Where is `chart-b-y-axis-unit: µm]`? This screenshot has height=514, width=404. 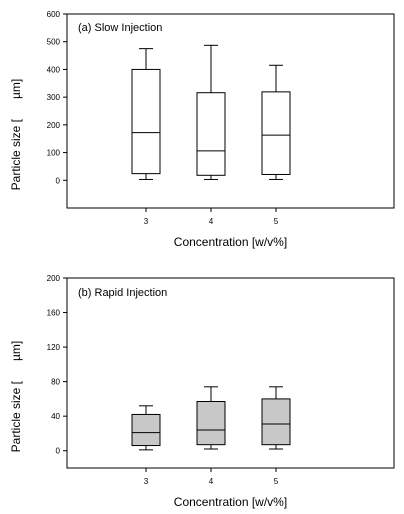 chart-b-y-axis-unit: µm] is located at coordinates (16, 351).